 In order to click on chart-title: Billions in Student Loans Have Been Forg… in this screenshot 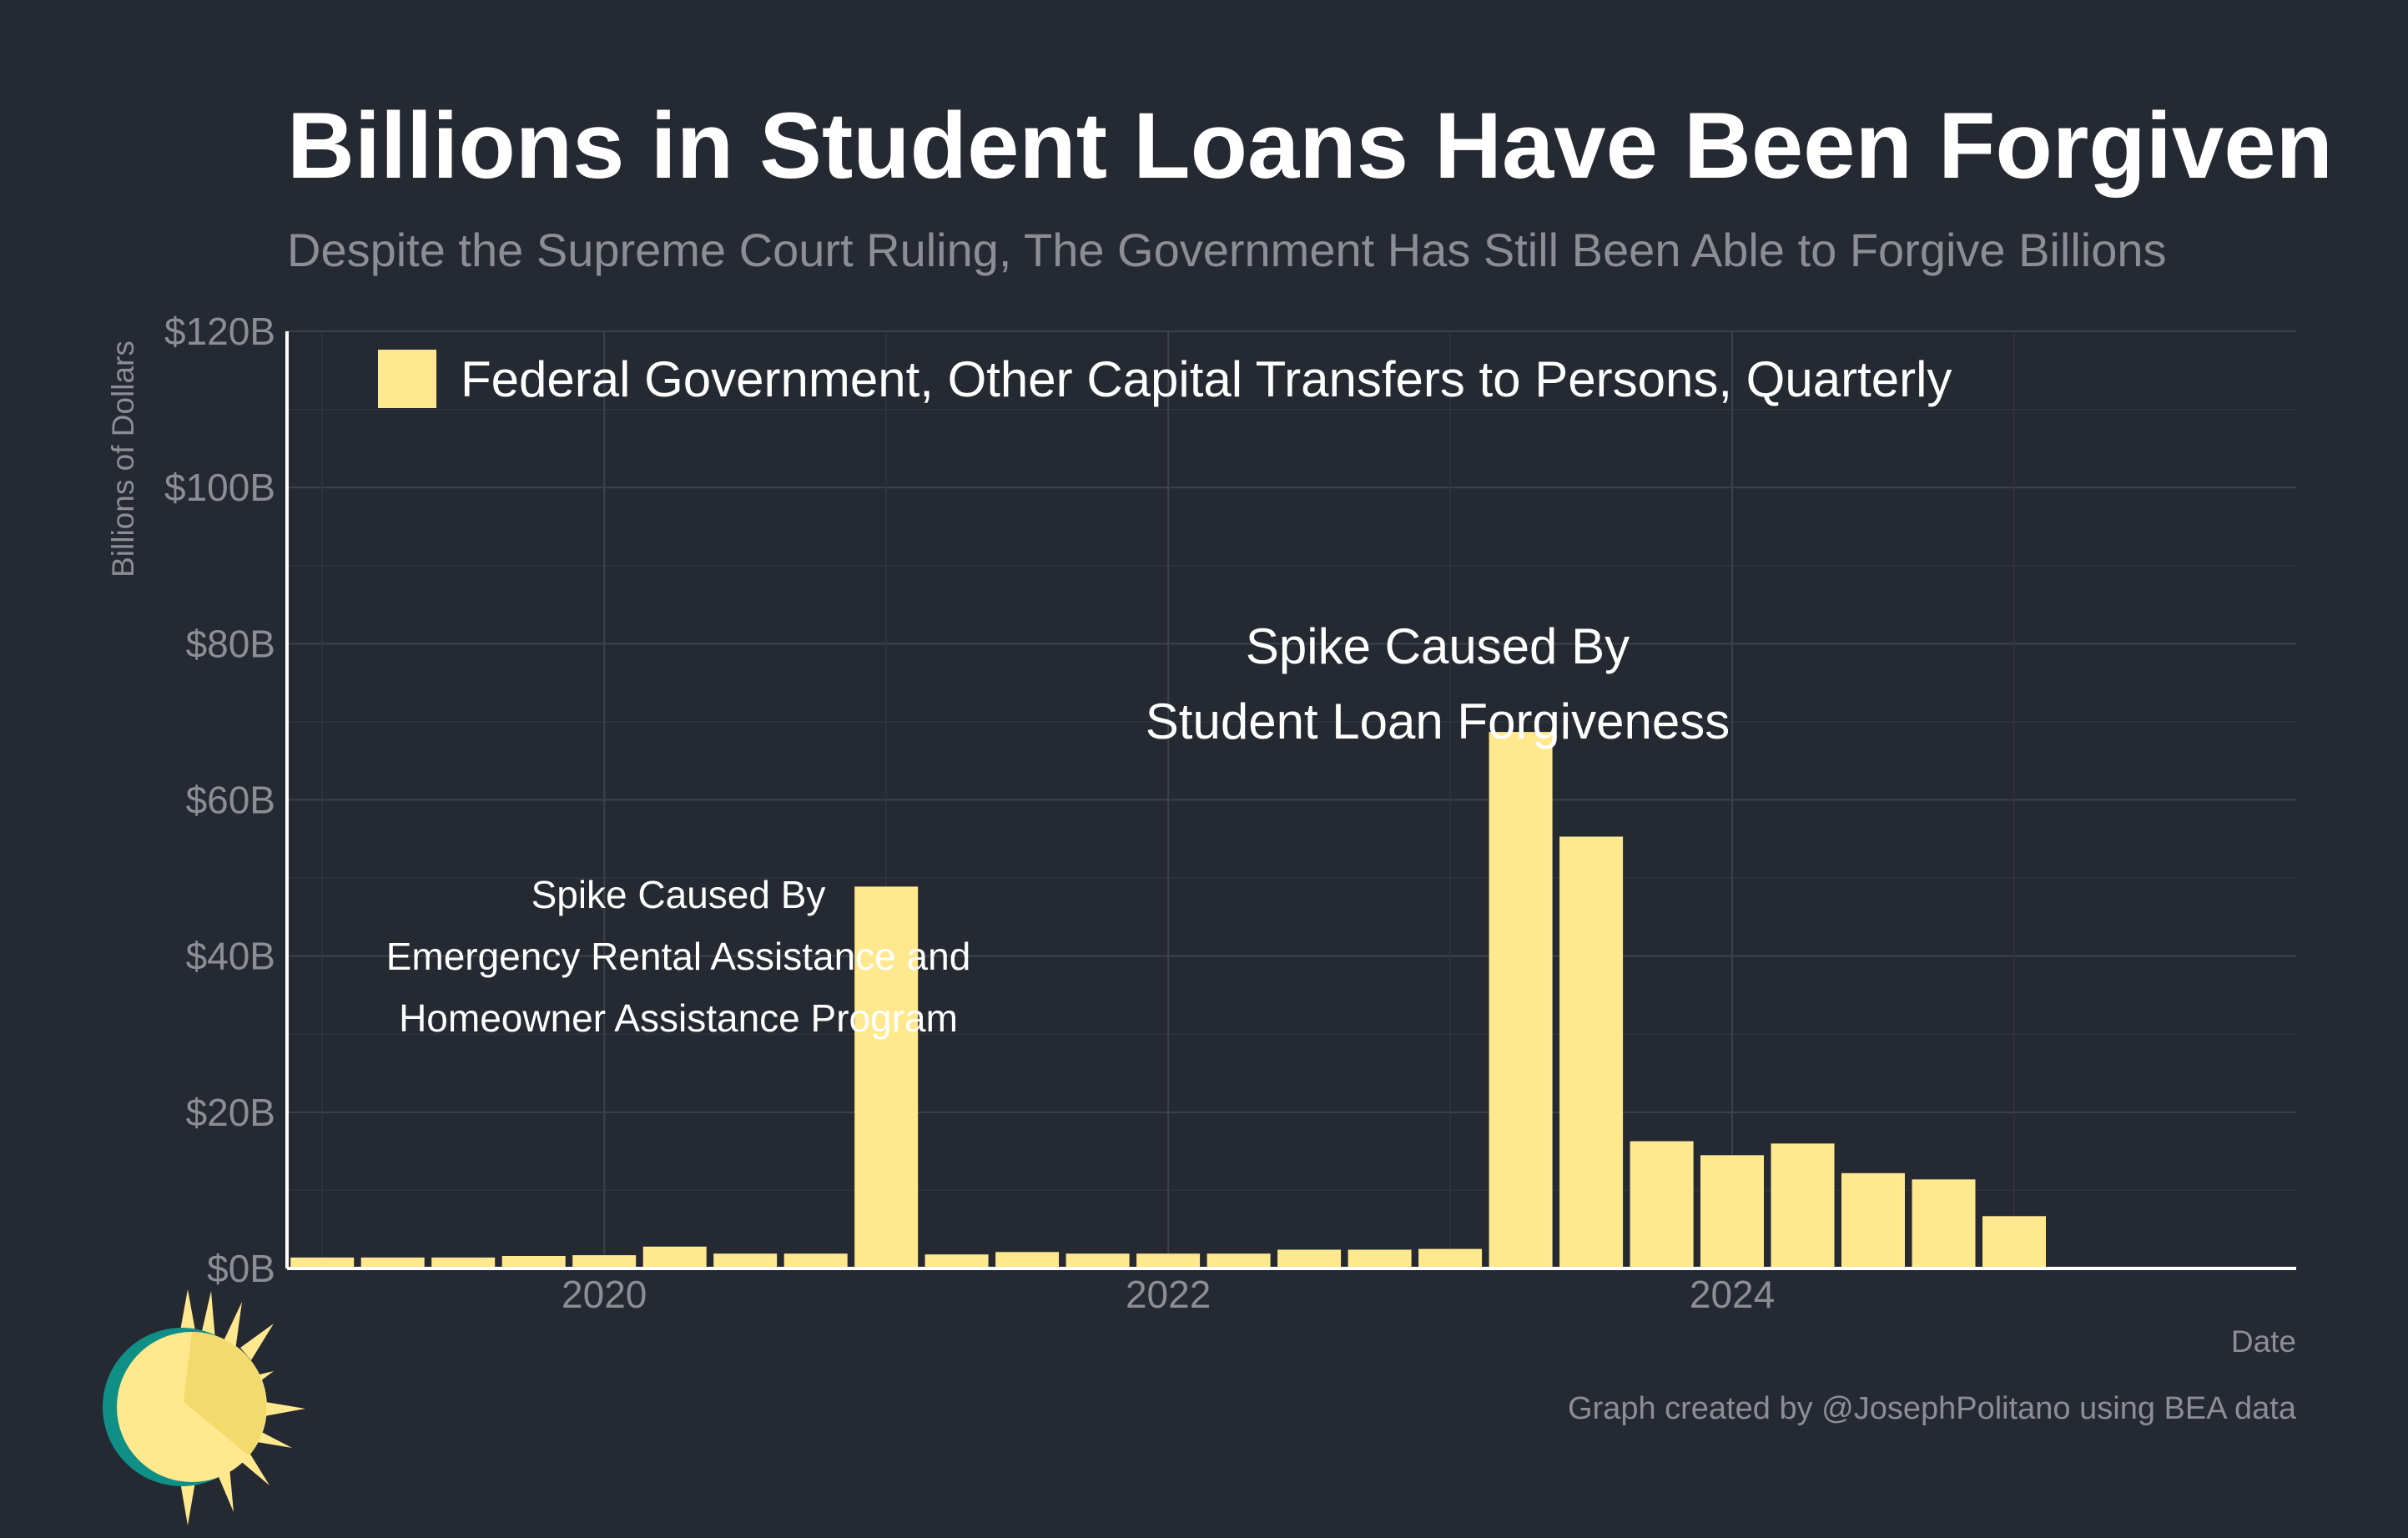, I will do `click(1310, 145)`.